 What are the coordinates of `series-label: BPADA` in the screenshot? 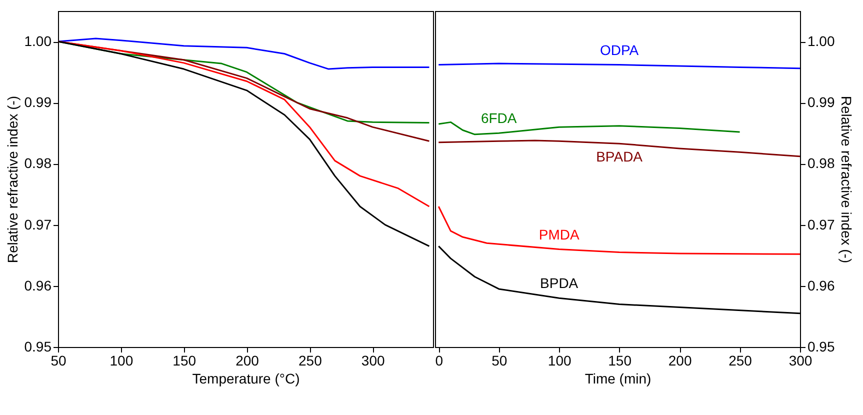 It's located at (620, 156).